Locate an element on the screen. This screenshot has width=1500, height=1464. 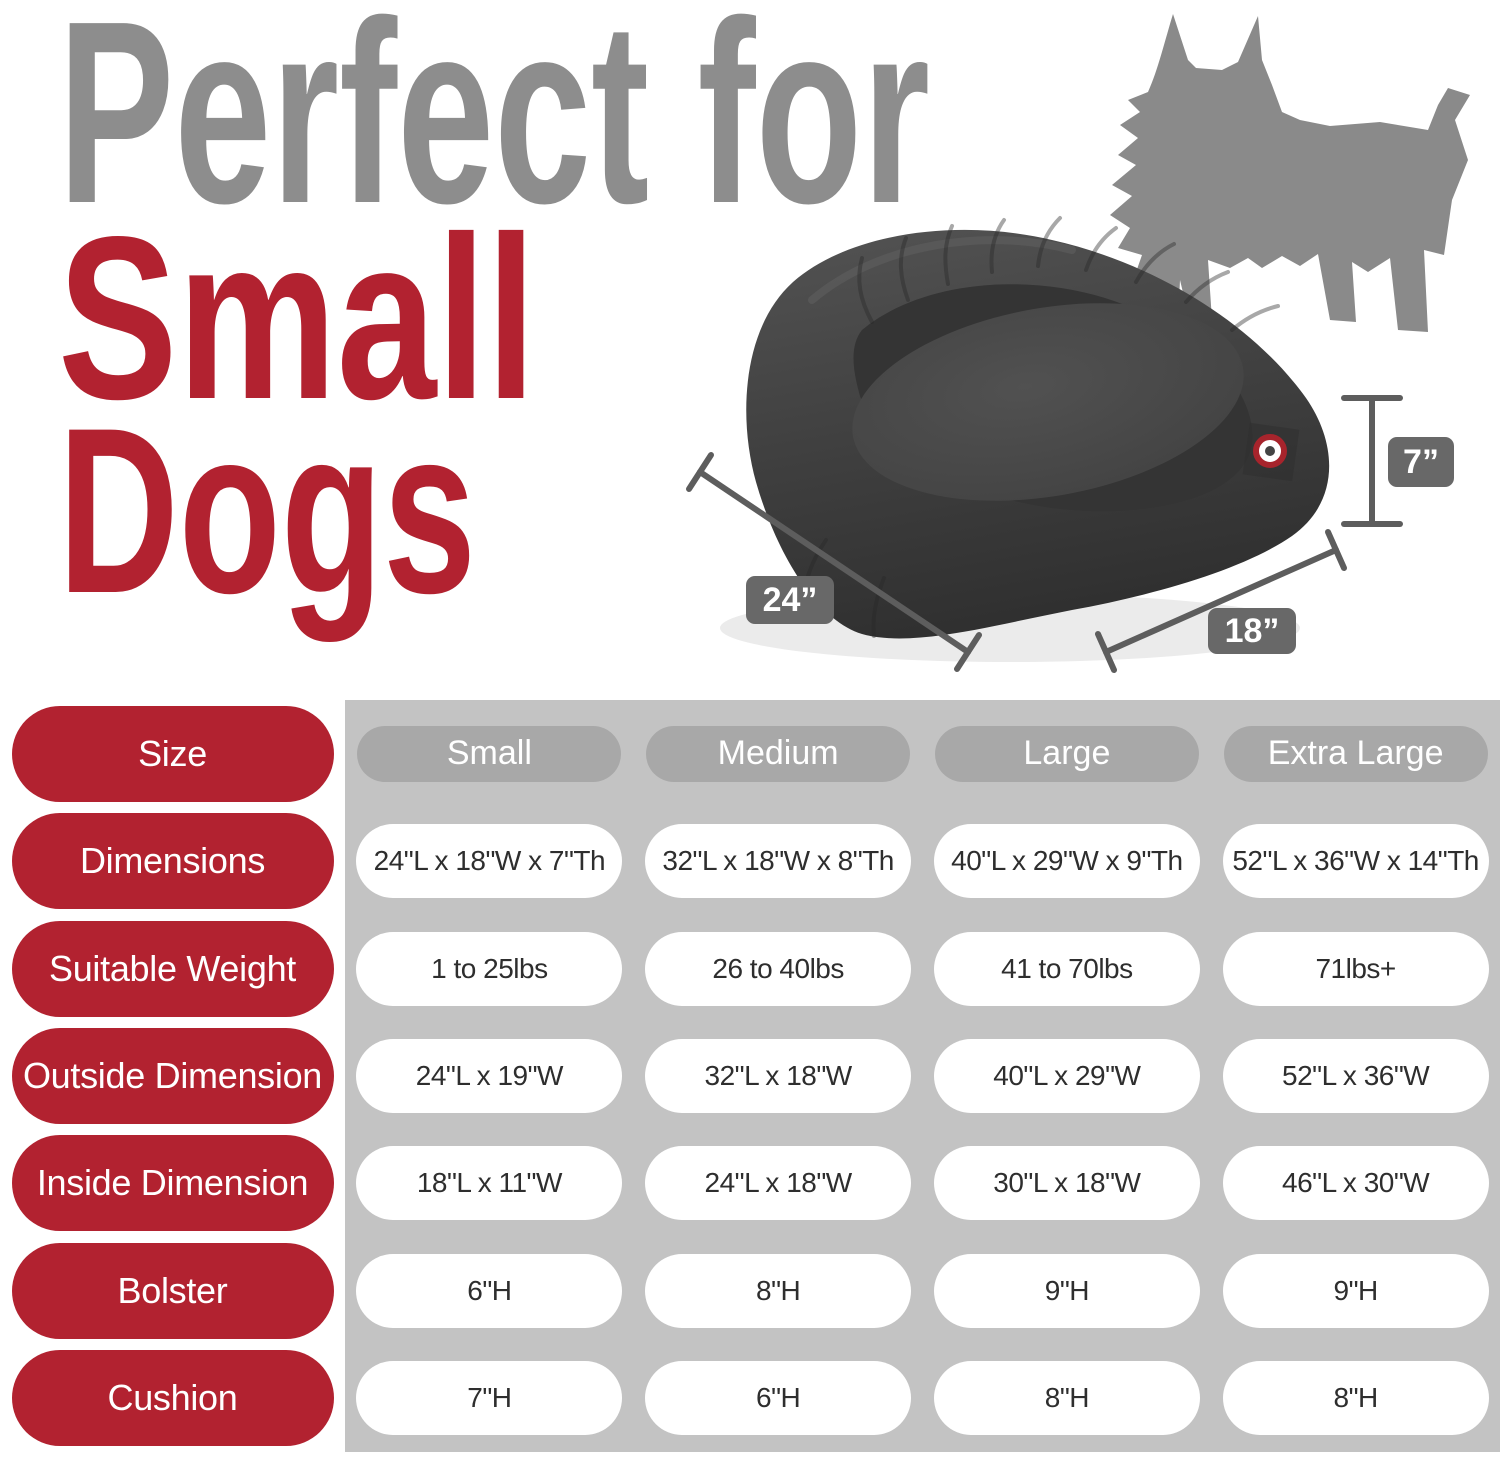
svg-text: 24” is located at coordinates (790, 600).